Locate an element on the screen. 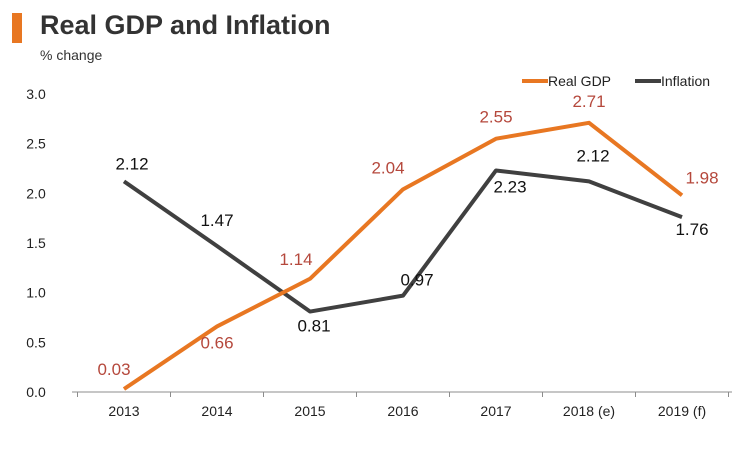 This screenshot has height=452, width=752. real-gdp-data-label: 2.71 is located at coordinates (588, 101).